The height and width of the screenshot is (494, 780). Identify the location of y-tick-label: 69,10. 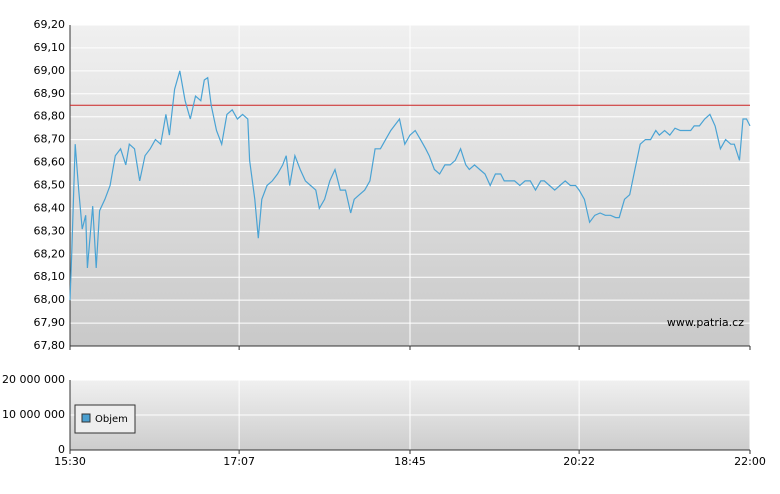
(50, 47).